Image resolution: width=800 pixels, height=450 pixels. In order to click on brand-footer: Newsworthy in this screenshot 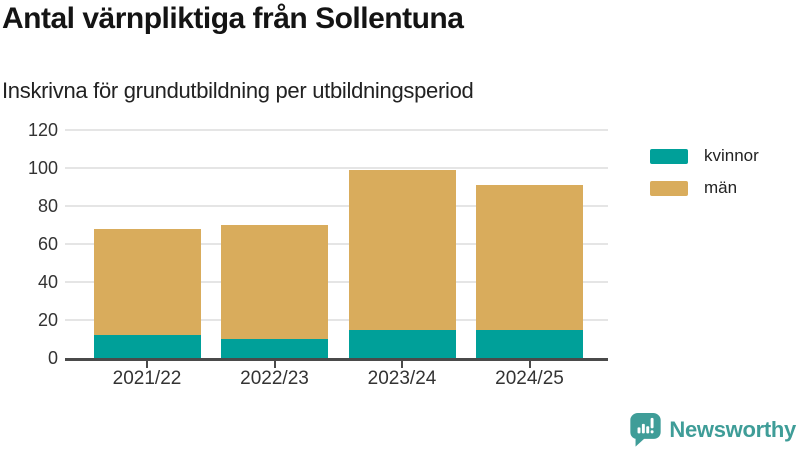, I will do `click(712, 430)`.